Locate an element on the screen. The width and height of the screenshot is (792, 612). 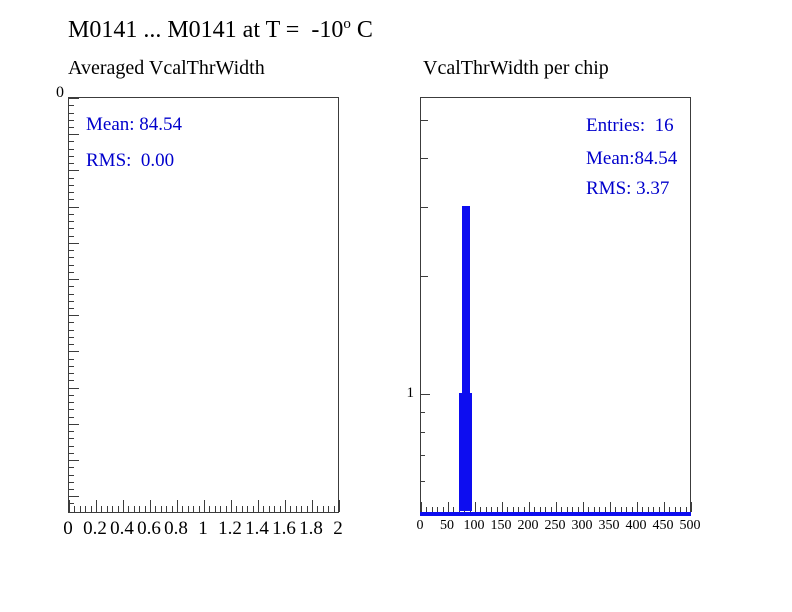
right-stat-rms: RMS: 3.37 is located at coordinates (628, 188).